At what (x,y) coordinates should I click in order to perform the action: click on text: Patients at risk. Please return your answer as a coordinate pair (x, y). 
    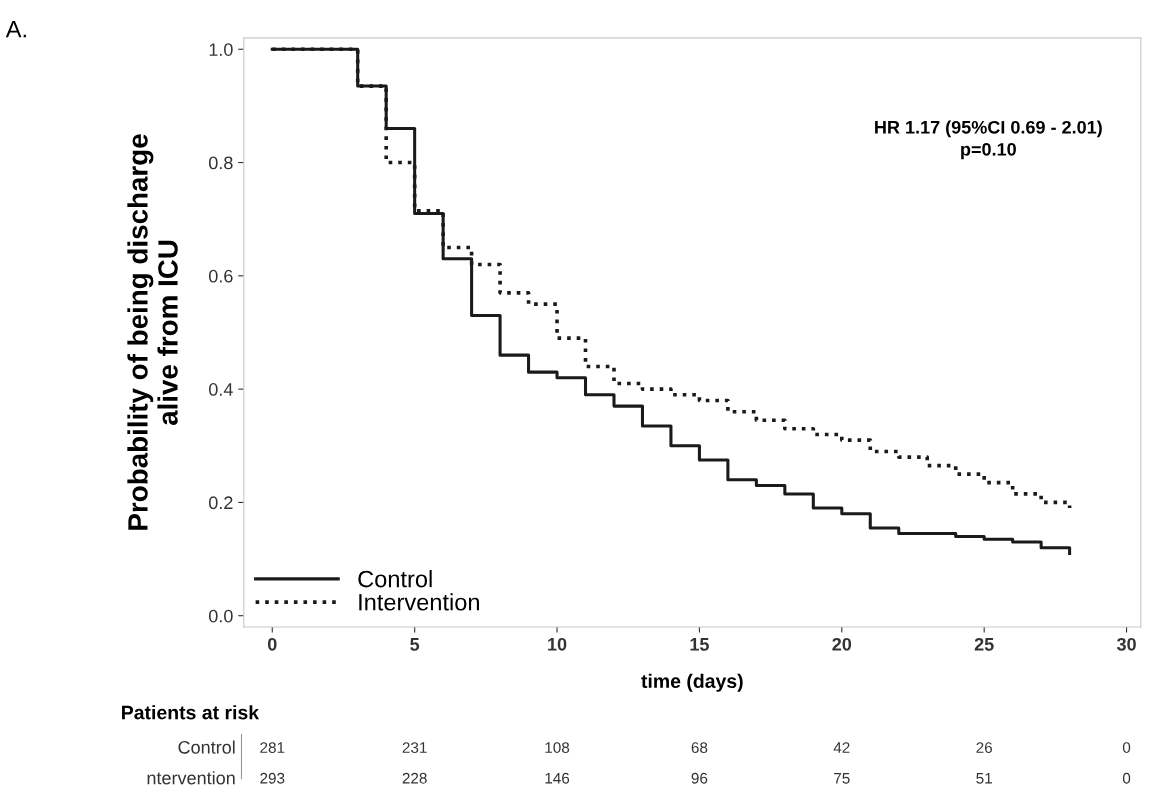
    Looking at the image, I should click on (191, 712).